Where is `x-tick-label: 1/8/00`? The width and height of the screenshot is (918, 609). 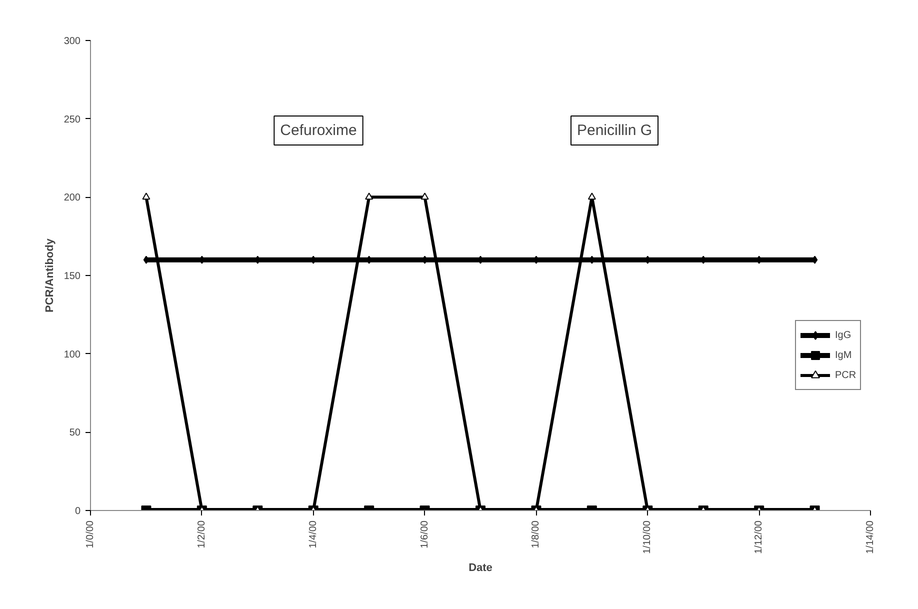 x-tick-label: 1/8/00 is located at coordinates (536, 534).